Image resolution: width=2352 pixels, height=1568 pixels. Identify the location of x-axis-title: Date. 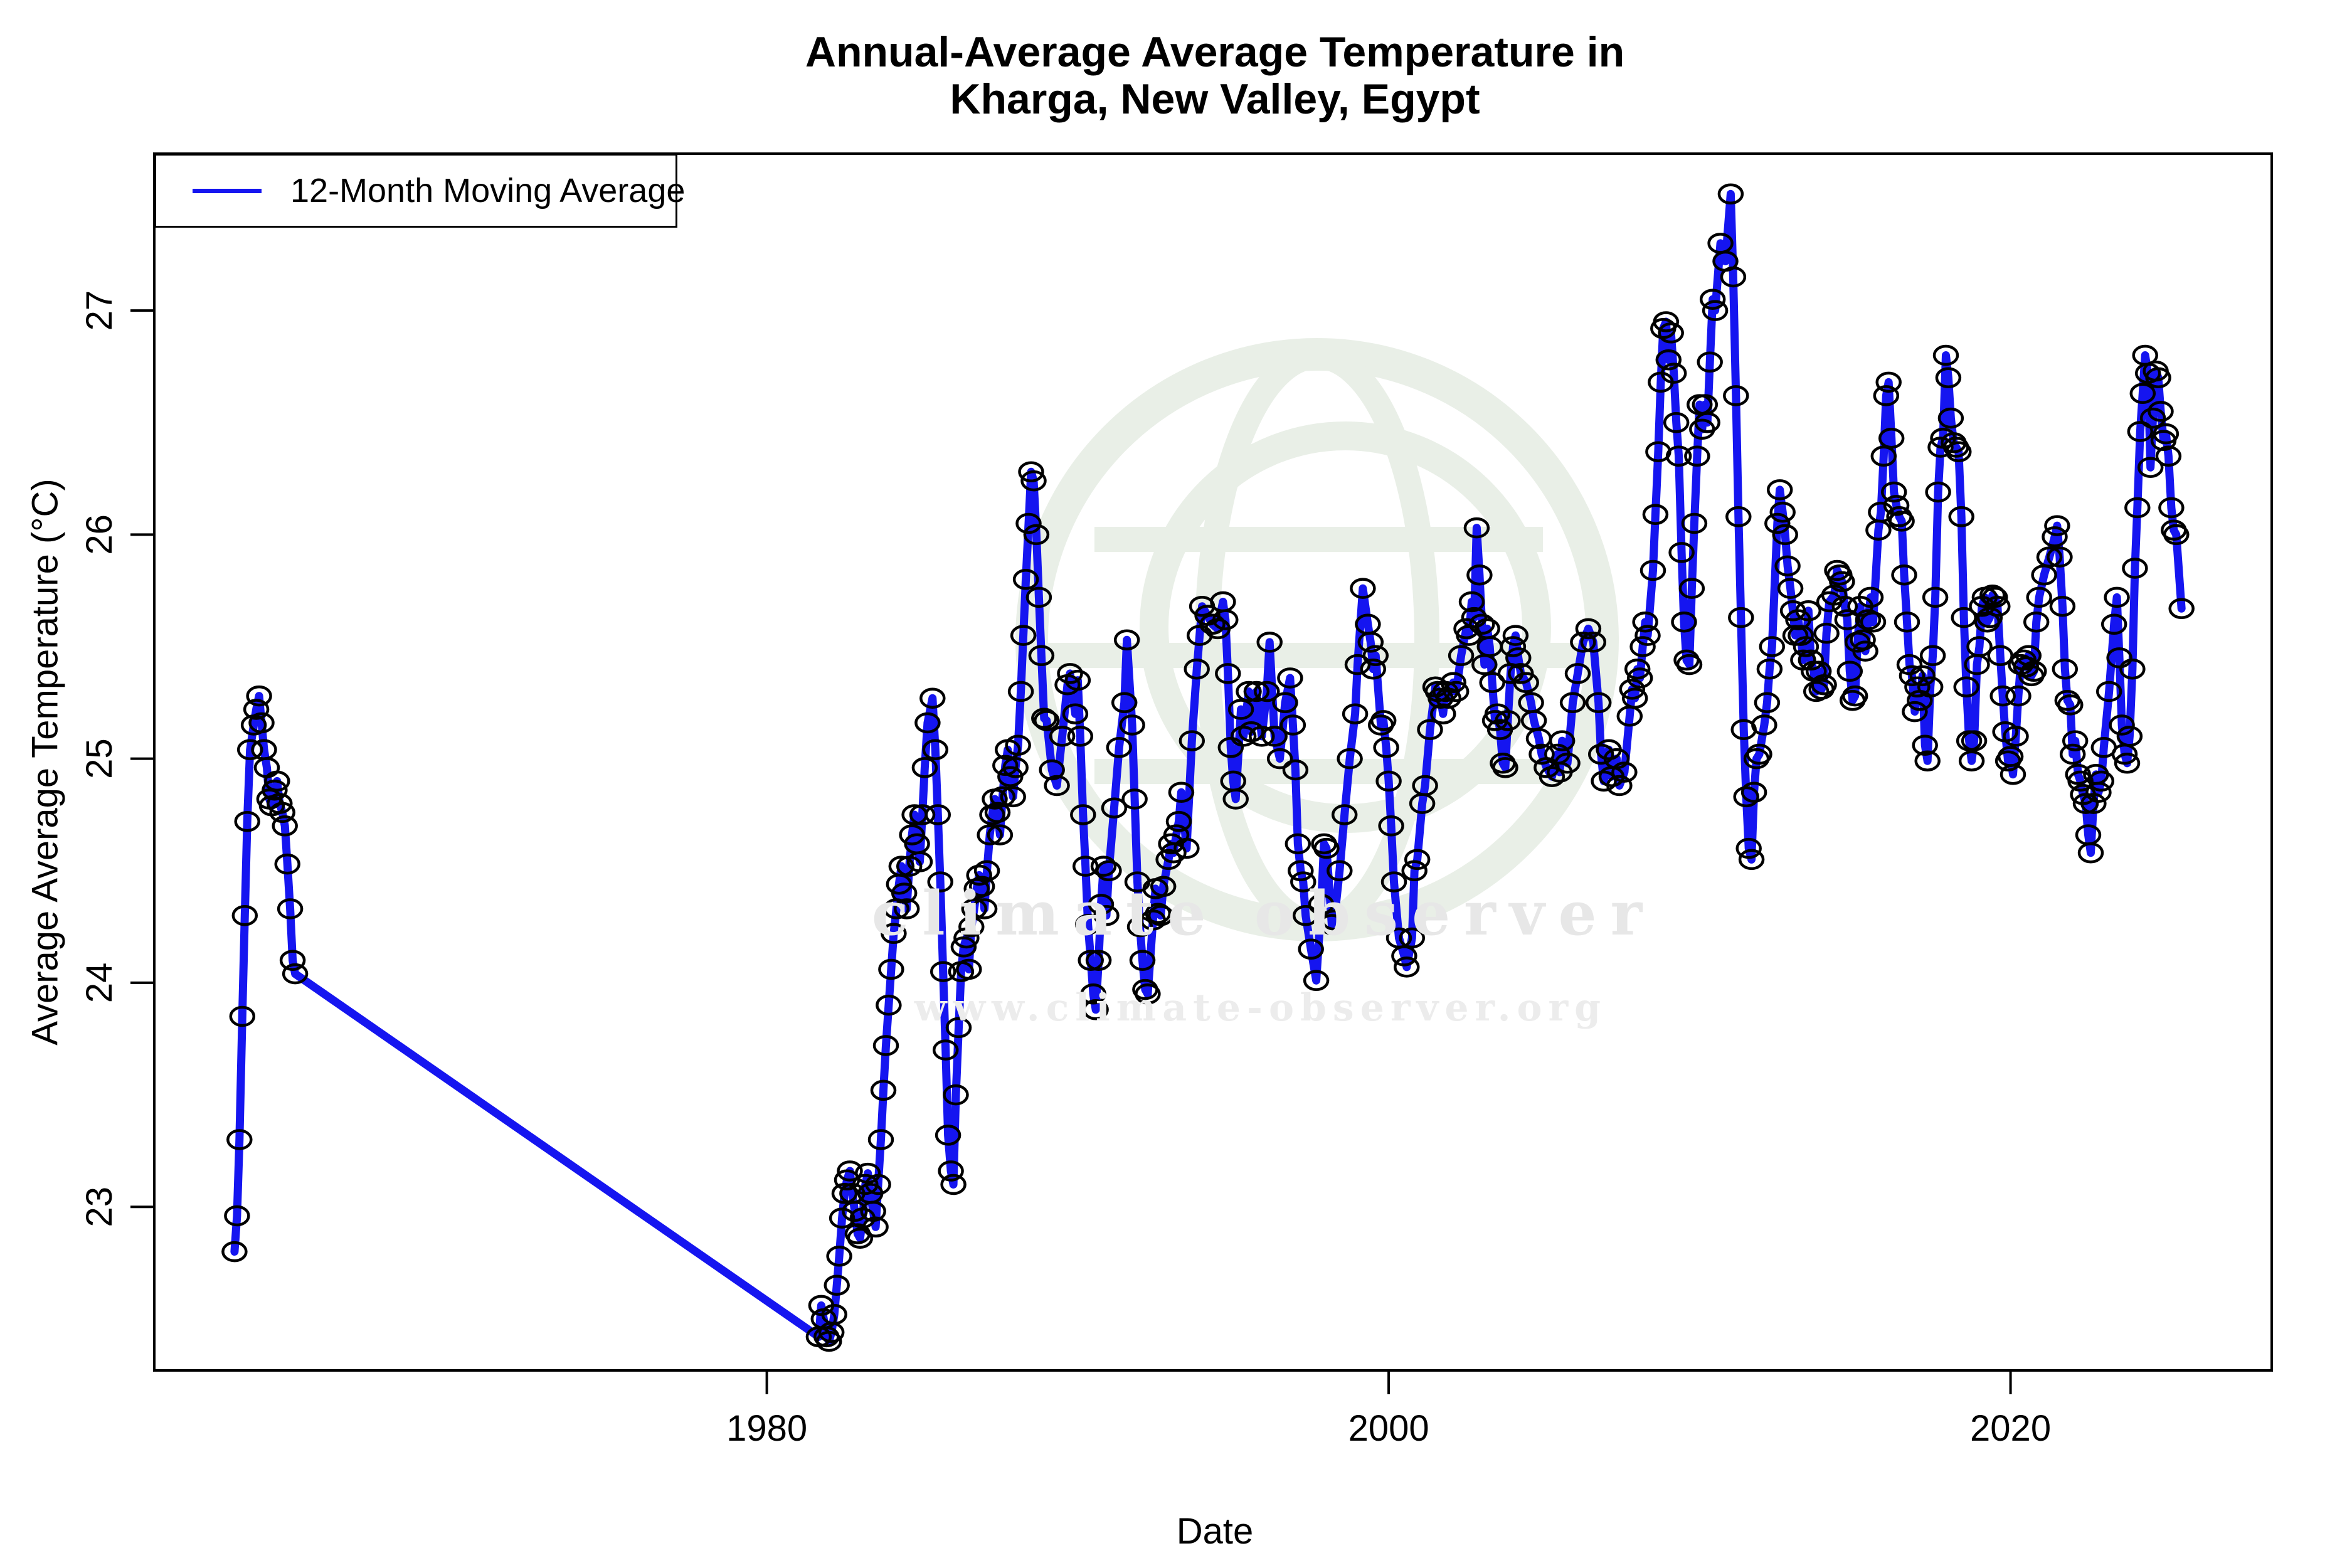
(1215, 1531).